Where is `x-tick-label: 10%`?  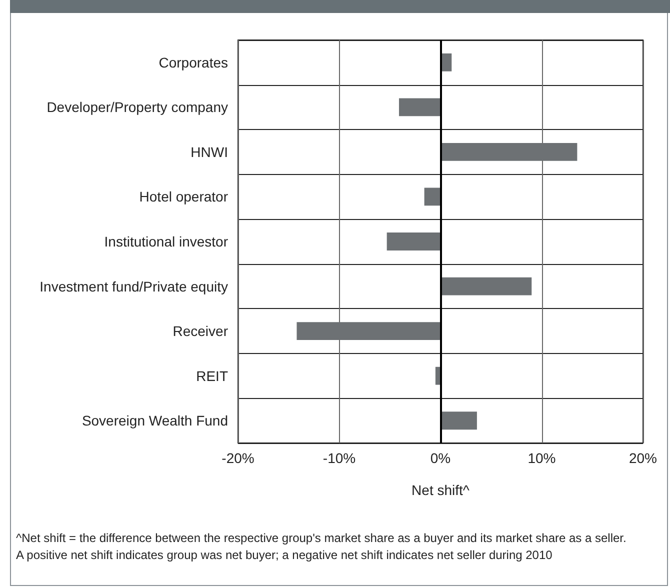
x-tick-label: 10% is located at coordinates (542, 458).